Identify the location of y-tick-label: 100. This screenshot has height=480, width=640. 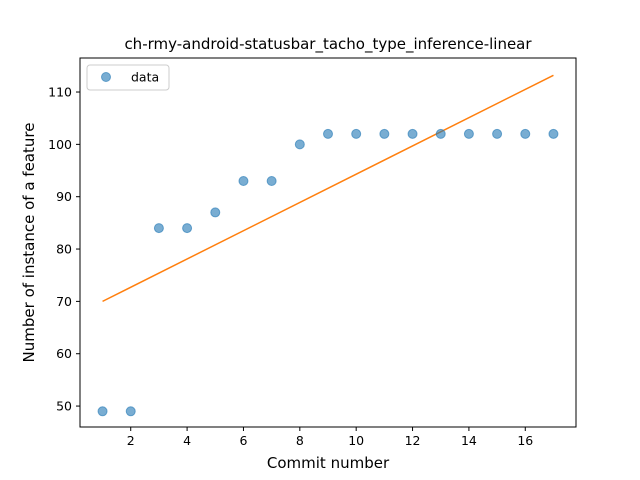
(60, 144).